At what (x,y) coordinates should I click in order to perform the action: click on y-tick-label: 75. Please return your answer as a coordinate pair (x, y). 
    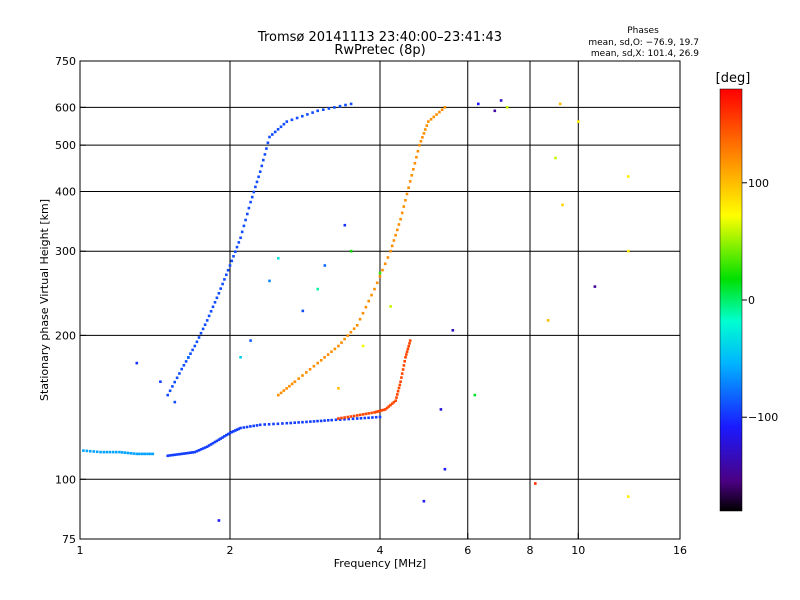
    Looking at the image, I should click on (69, 539).